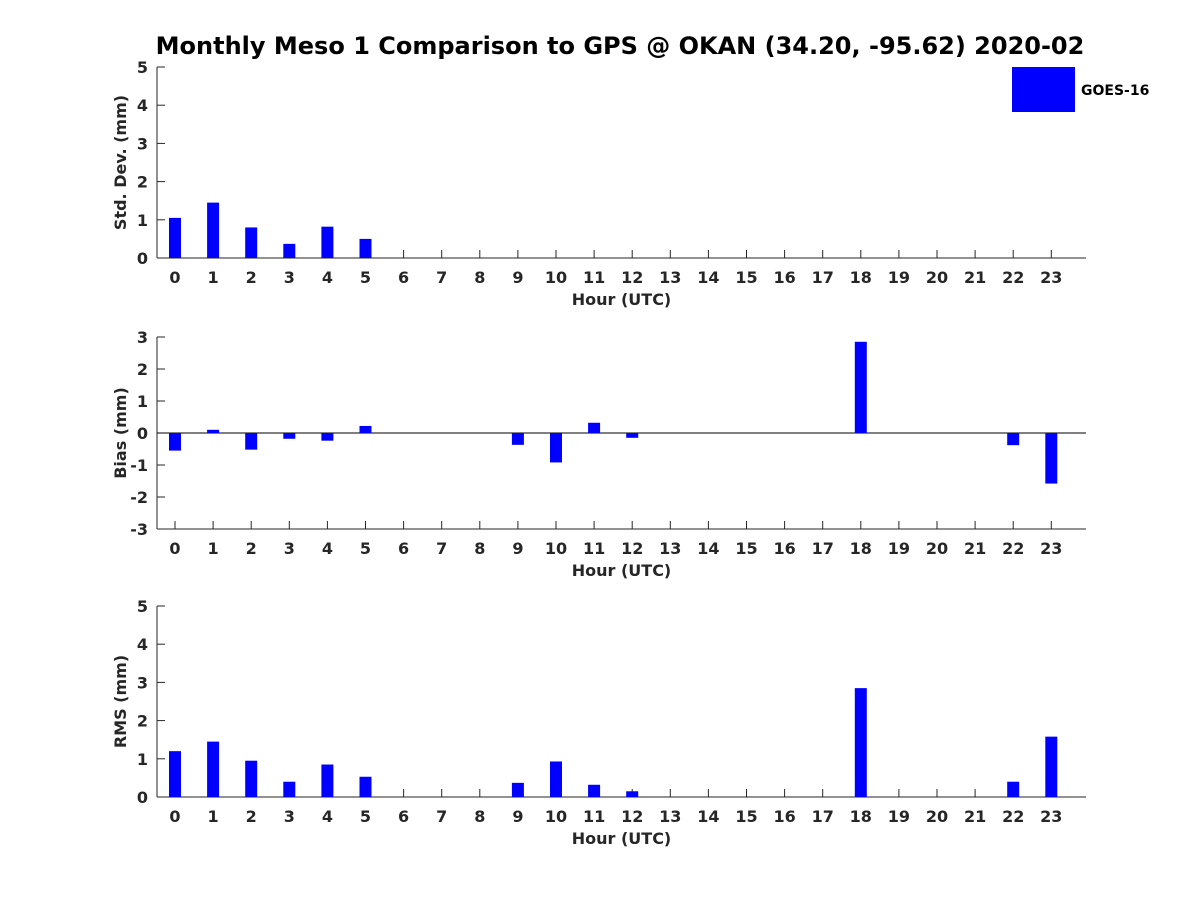  What do you see at coordinates (784, 548) in the screenshot?
I see `bias-x-tick-label: 16` at bounding box center [784, 548].